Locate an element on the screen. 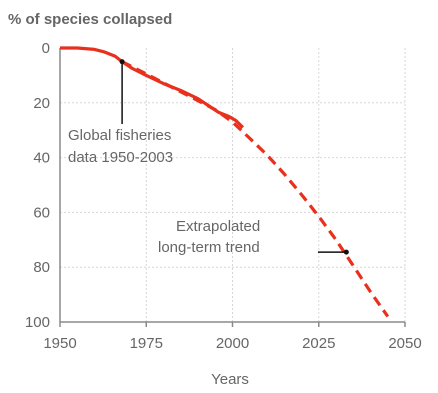 This screenshot has height=393, width=438. x-tick-label-2050: 2050 is located at coordinates (404, 343).